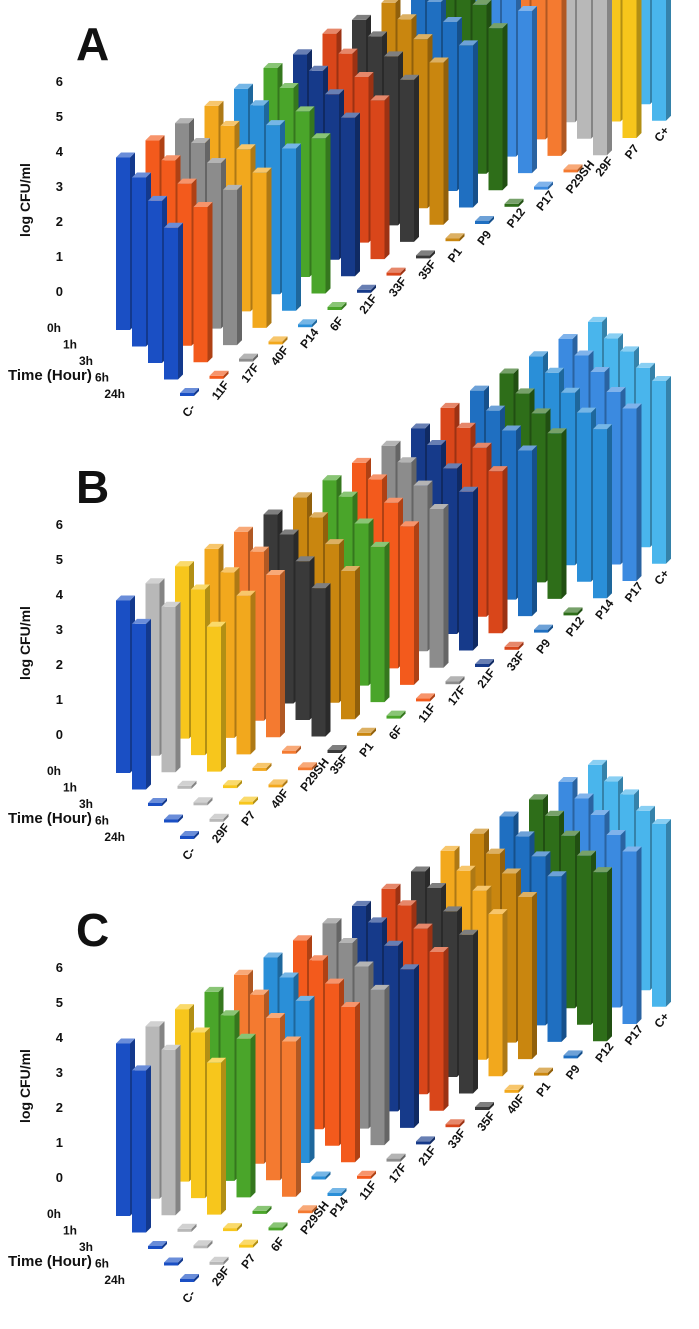 This screenshot has width=699, height=1329. I want to click on category-label: 17F, so click(398, 1173).